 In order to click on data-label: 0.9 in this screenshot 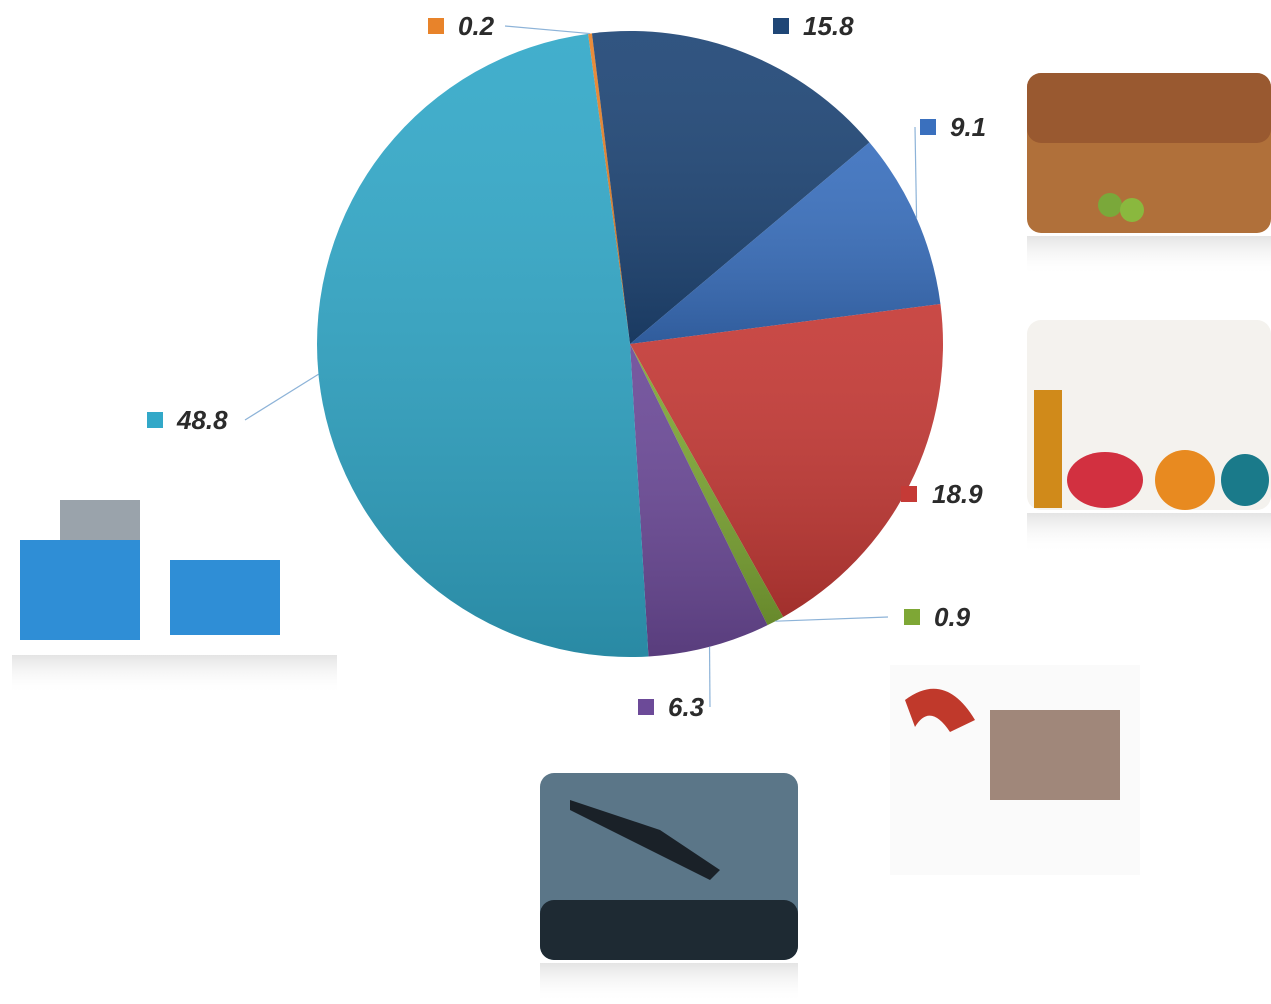, I will do `click(952, 617)`.